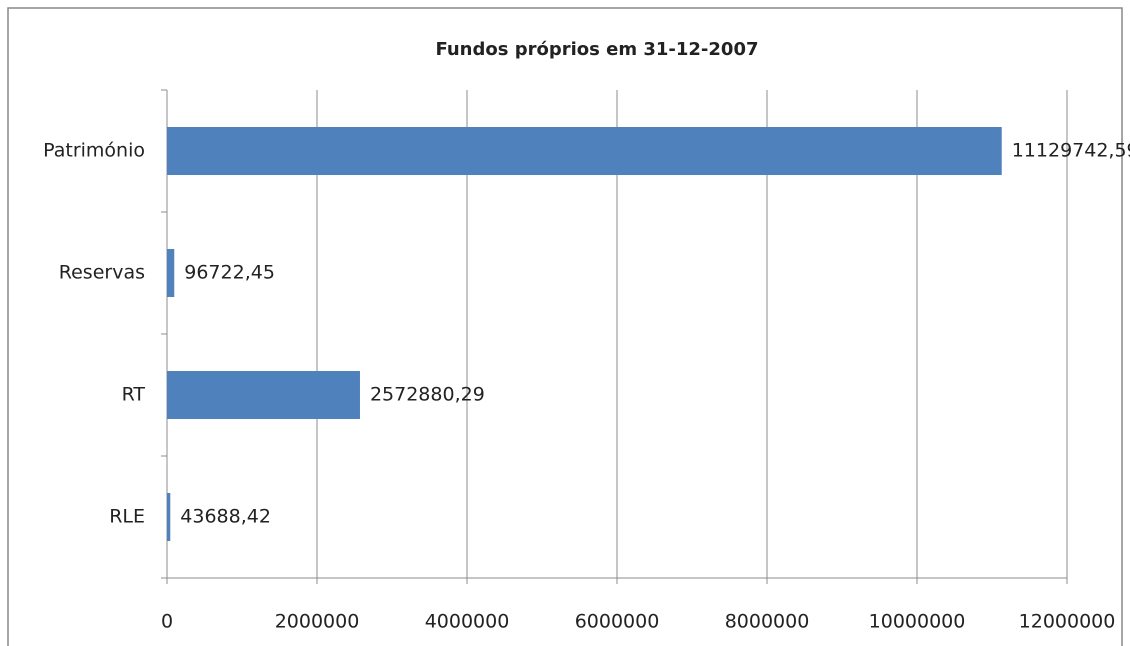  Describe the element at coordinates (94, 151) in the screenshot. I see `y-tick-label: Património` at that location.